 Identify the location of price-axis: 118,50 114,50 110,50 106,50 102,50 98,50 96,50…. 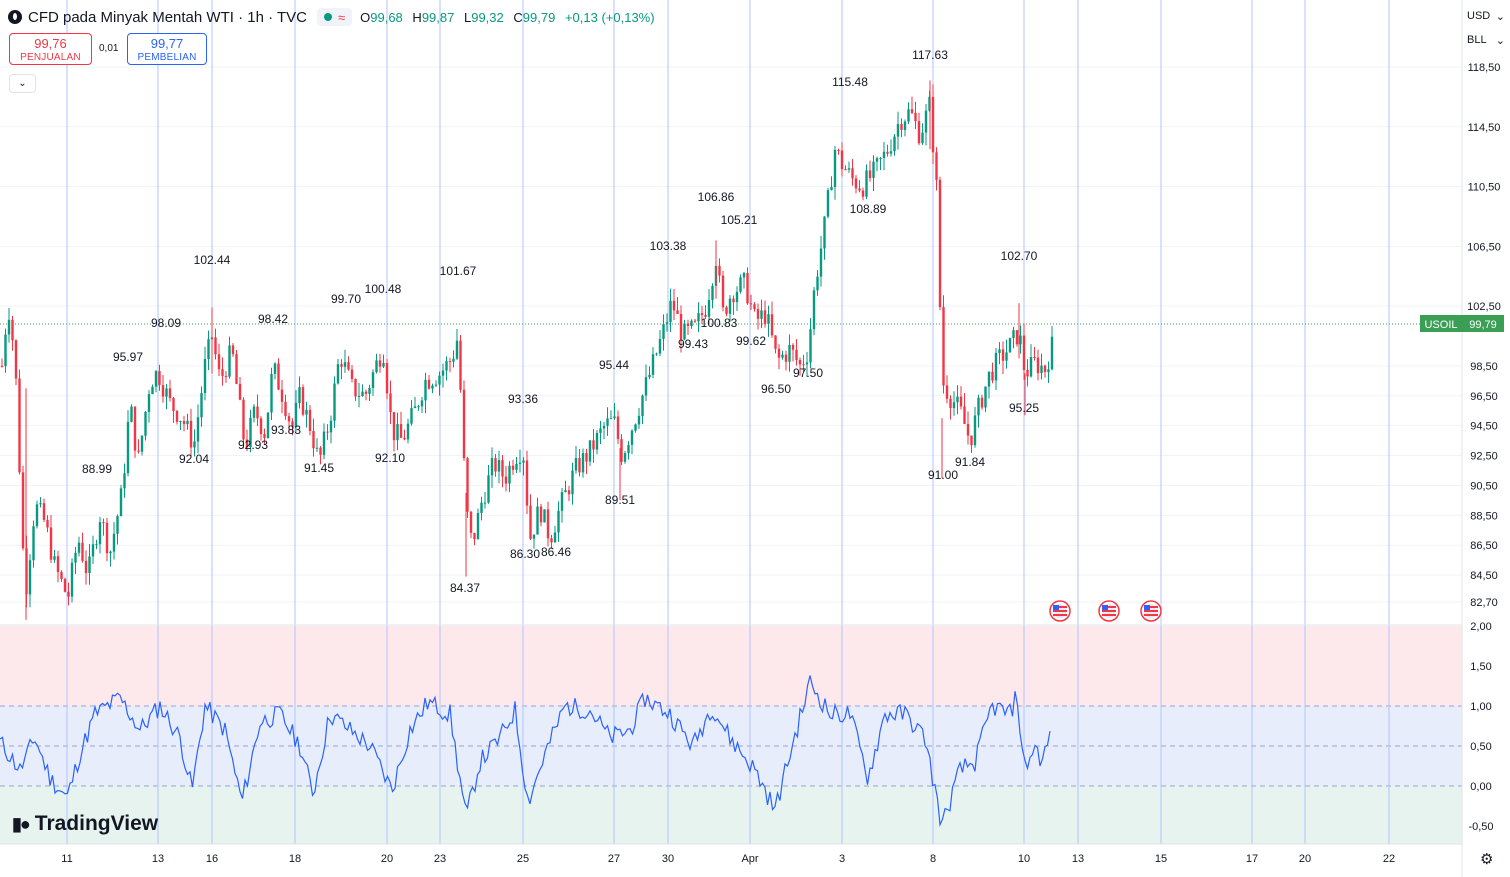
(1484, 335).